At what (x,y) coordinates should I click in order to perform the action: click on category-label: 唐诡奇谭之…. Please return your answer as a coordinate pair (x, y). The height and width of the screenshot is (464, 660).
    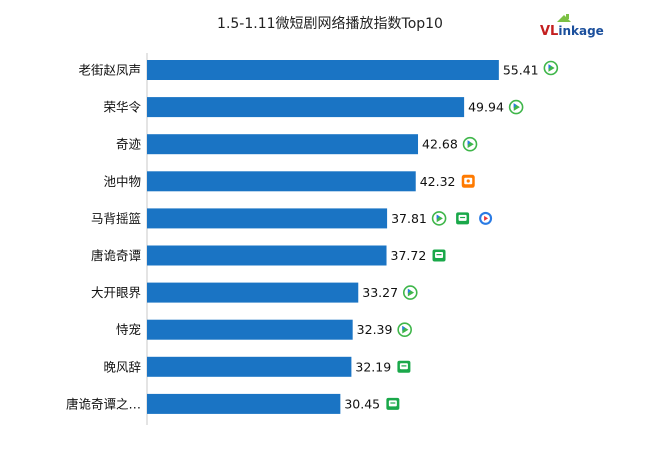
    Looking at the image, I should click on (103, 403).